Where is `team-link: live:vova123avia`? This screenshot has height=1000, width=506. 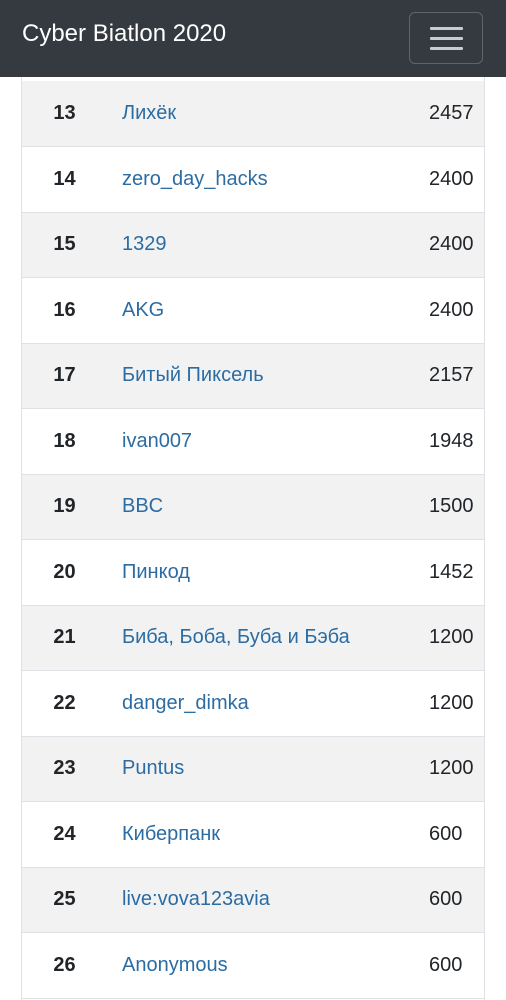
team-link: live:vova123avia is located at coordinates (196, 899).